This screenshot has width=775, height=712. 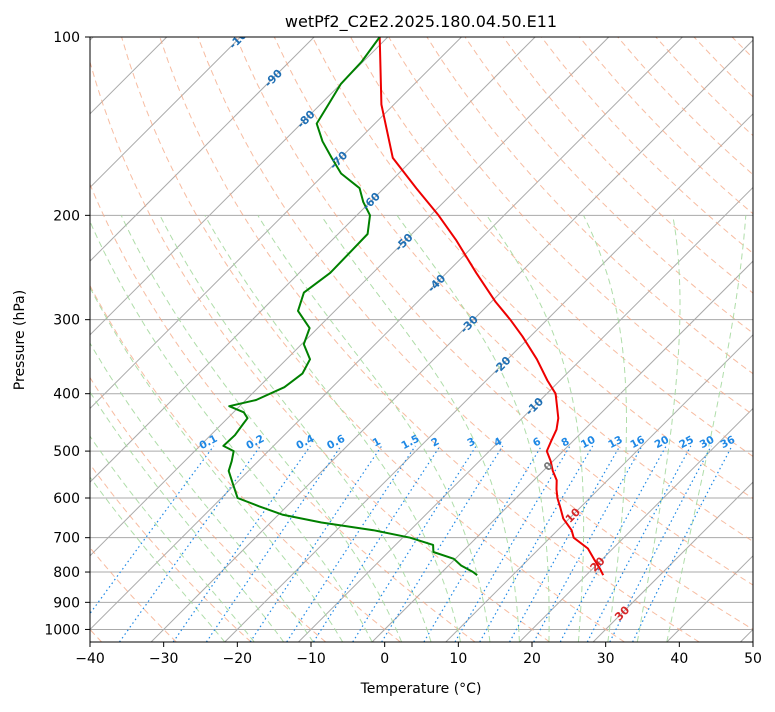 What do you see at coordinates (66, 603) in the screenshot?
I see `y-tick-label: 900` at bounding box center [66, 603].